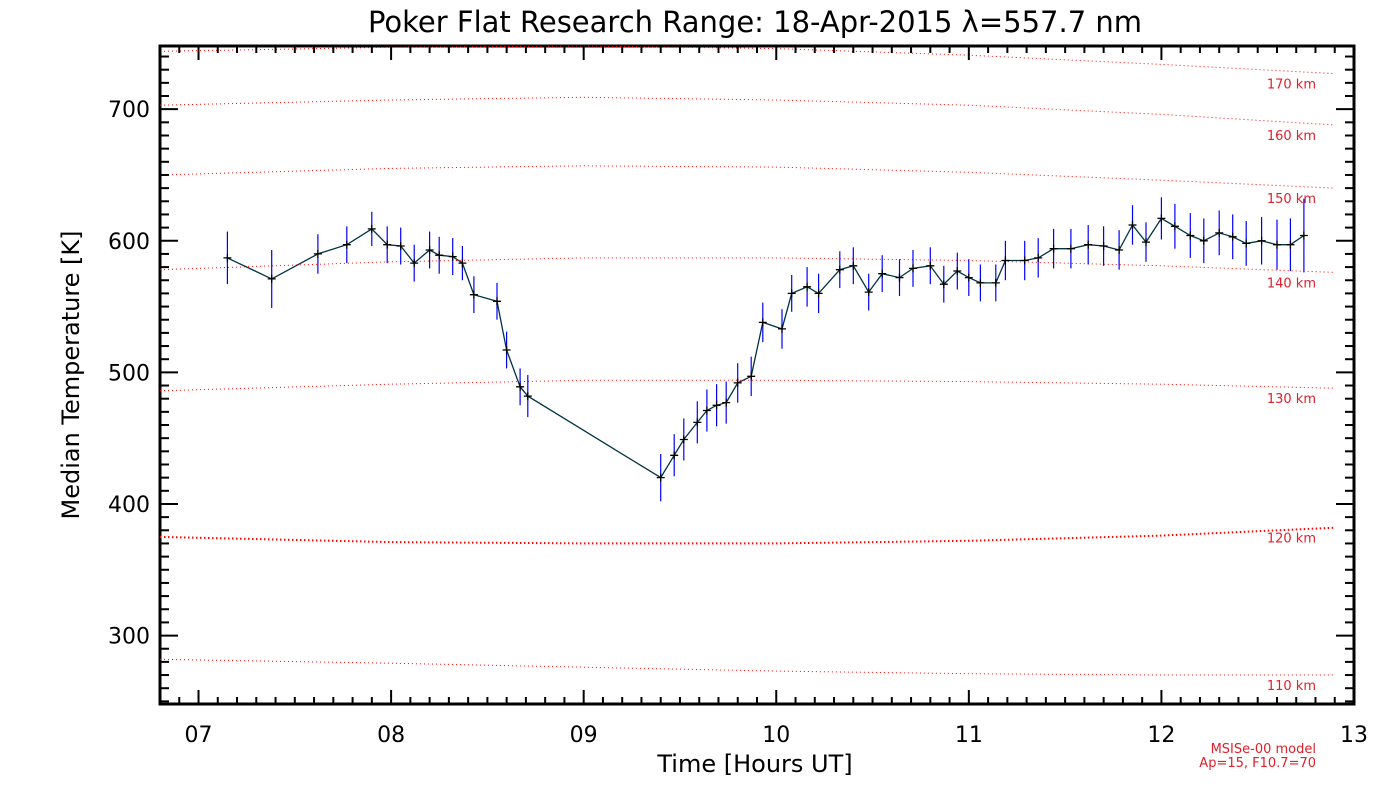  What do you see at coordinates (754, 764) in the screenshot?
I see `x-axis-label: Time [Hours UT]` at bounding box center [754, 764].